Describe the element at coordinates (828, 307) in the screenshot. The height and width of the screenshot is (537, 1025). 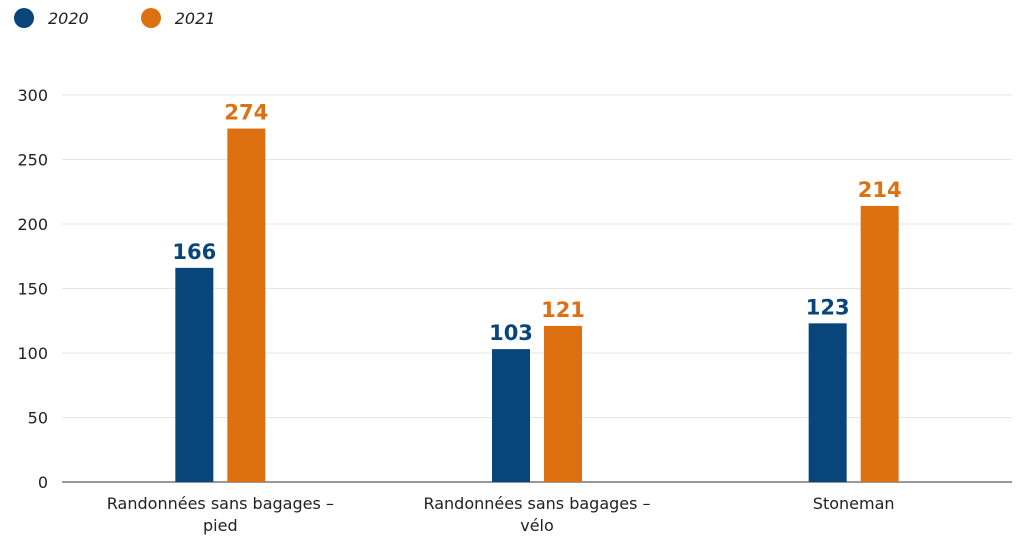
I see `data-label-2020-2: 123` at that location.